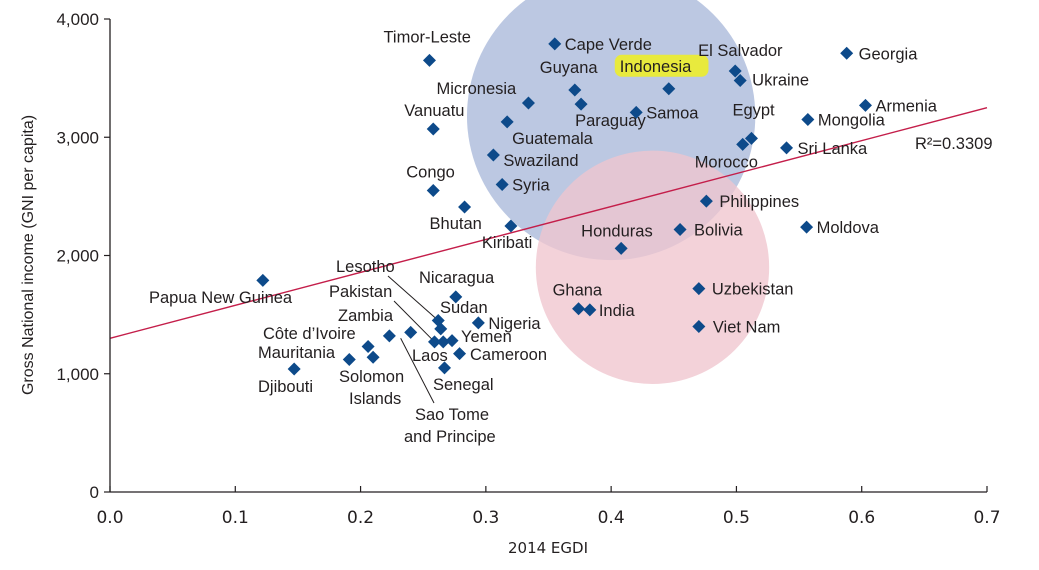 This screenshot has height=570, width=1039. I want to click on data-point-guatemala, so click(507, 122).